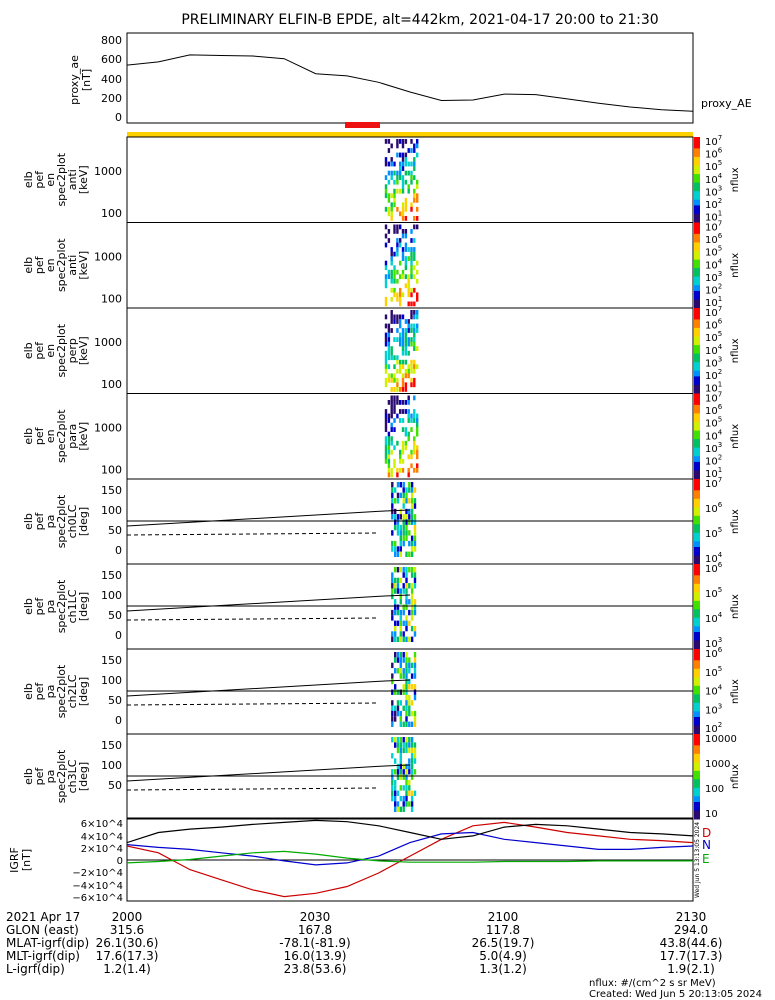  Describe the element at coordinates (72, 265) in the screenshot. I see `panel-ylabel-e1-4: anti` at that location.